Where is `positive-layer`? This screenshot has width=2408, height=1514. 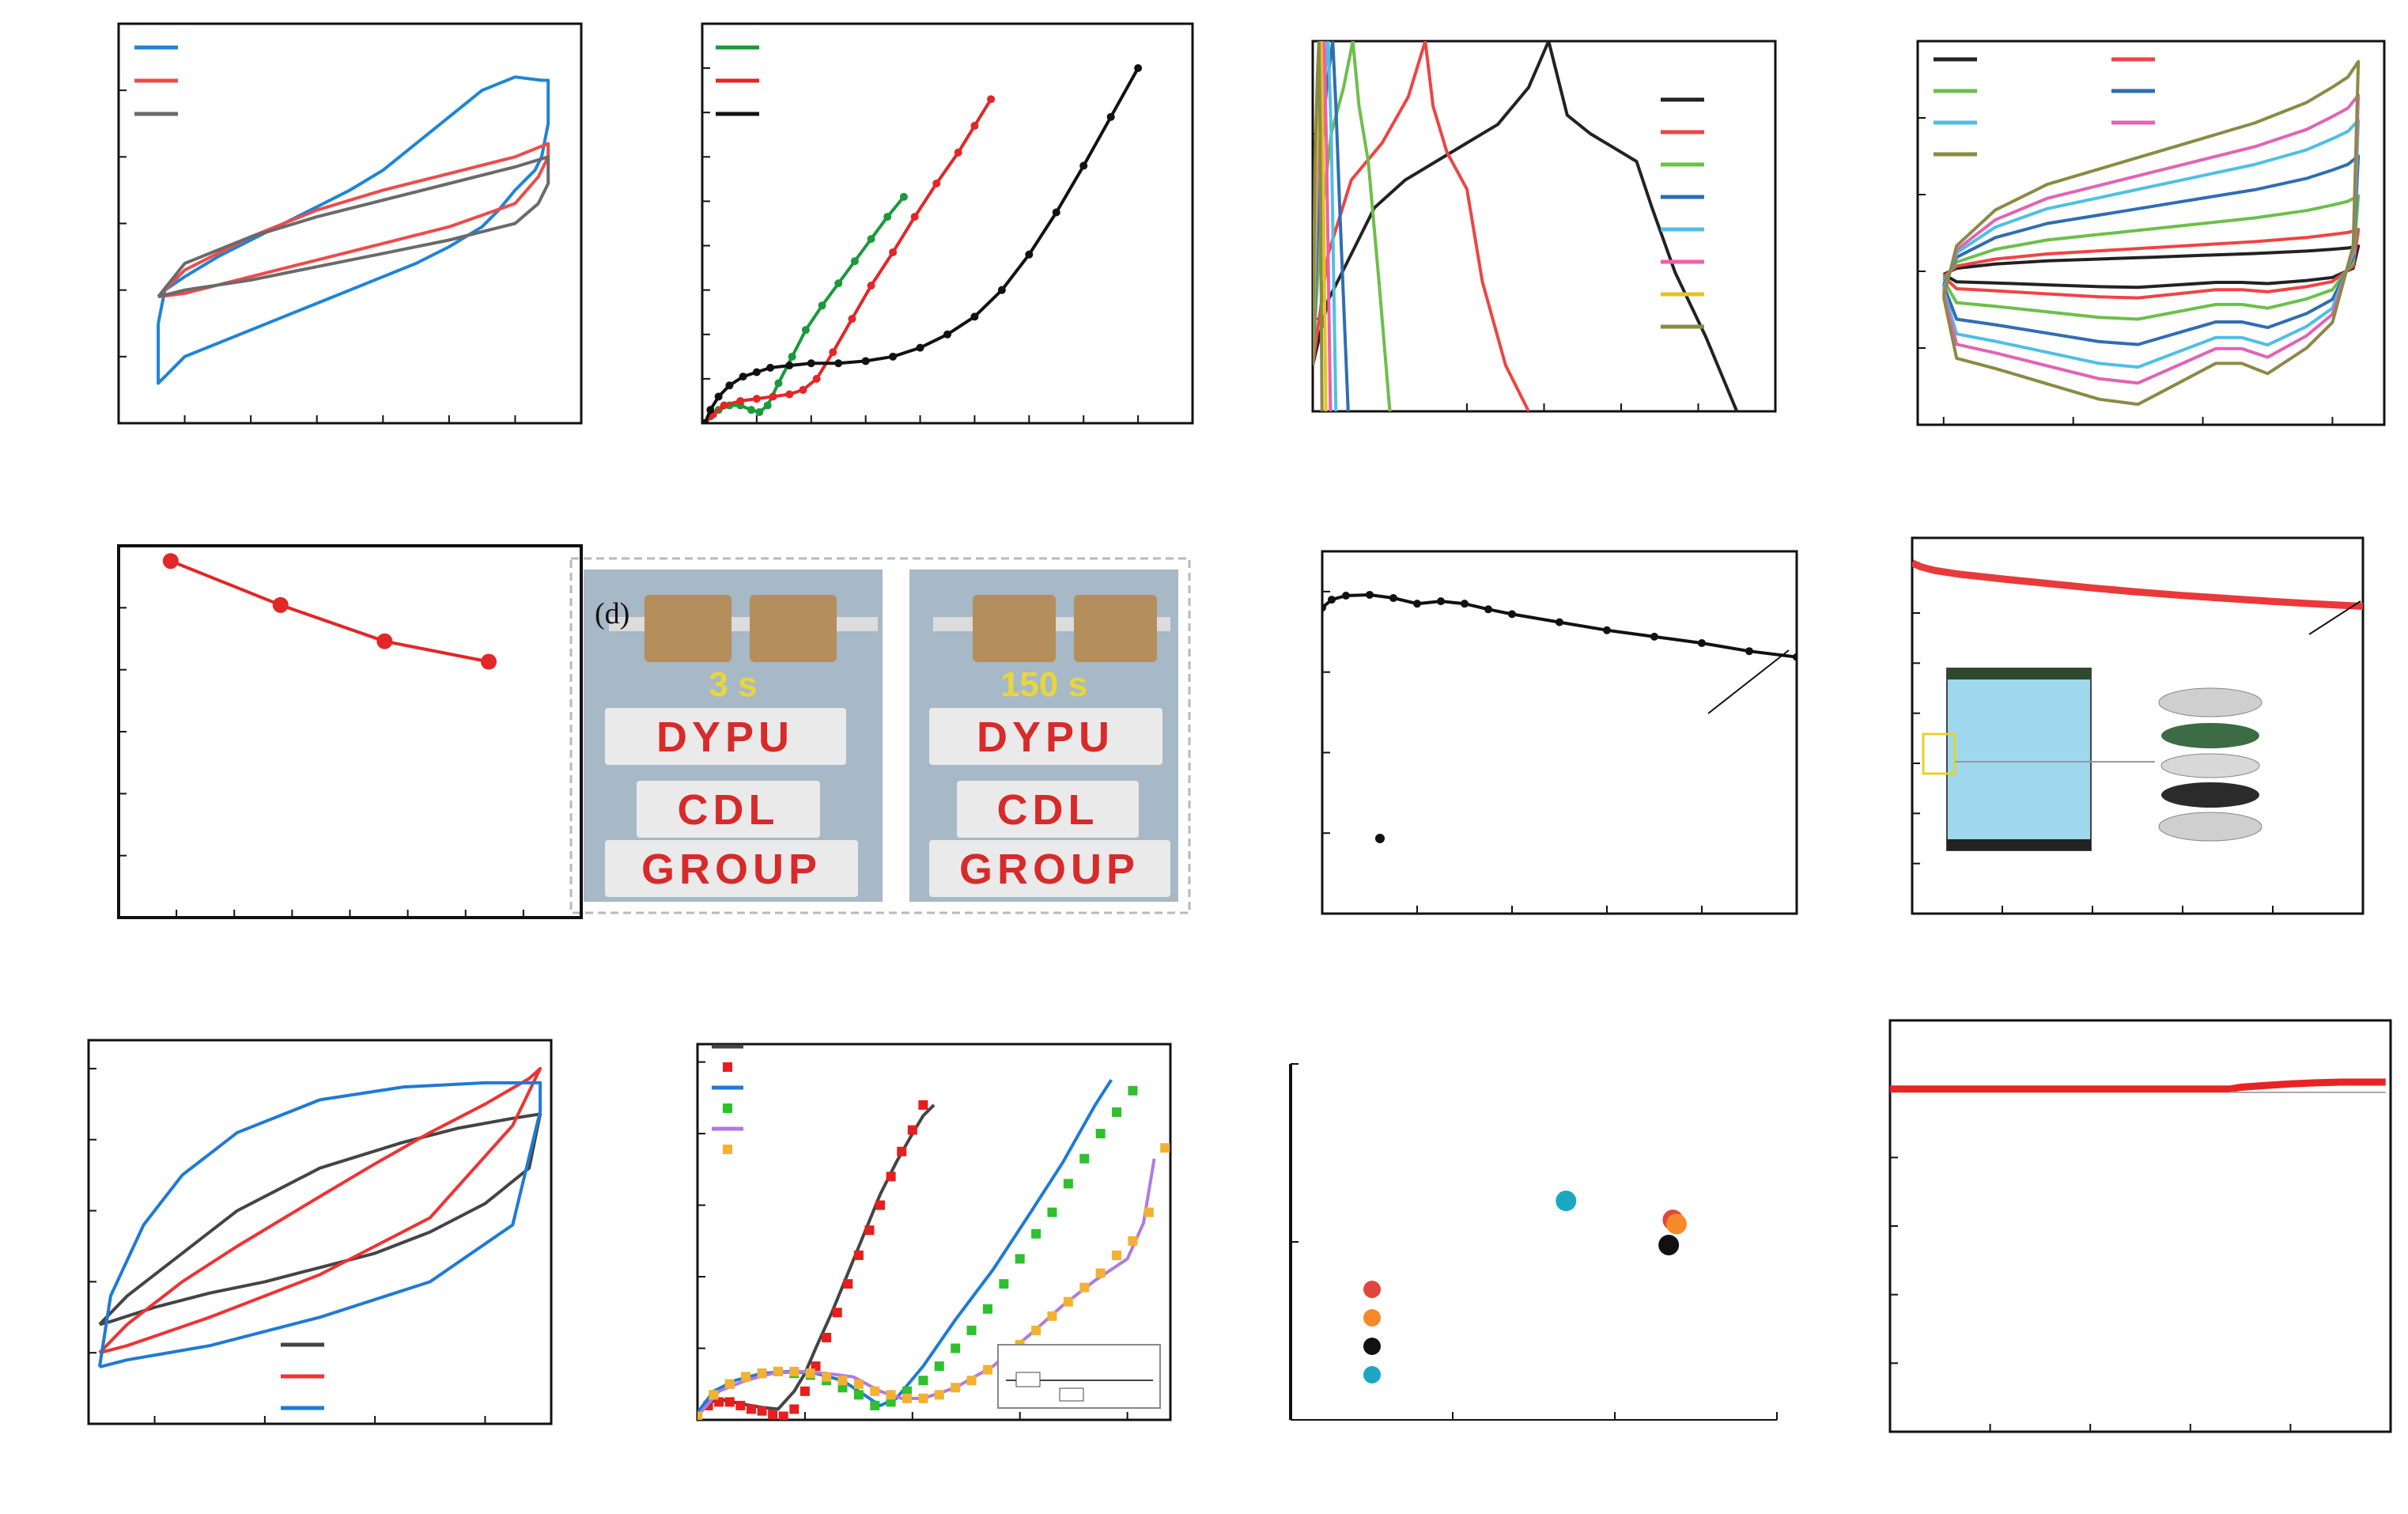 positive-layer is located at coordinates (2019, 673).